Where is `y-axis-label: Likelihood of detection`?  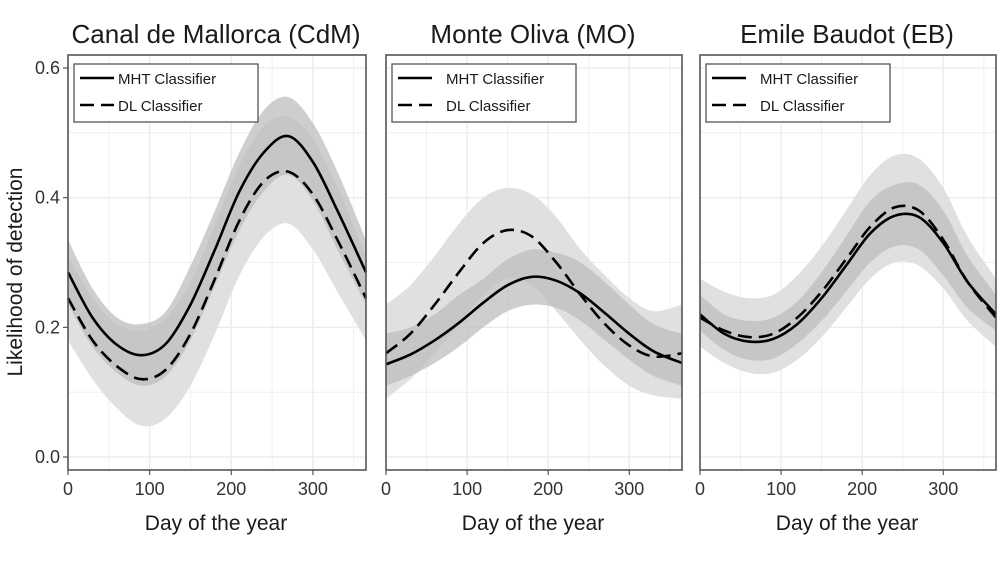 y-axis-label: Likelihood of detection is located at coordinates (15, 272).